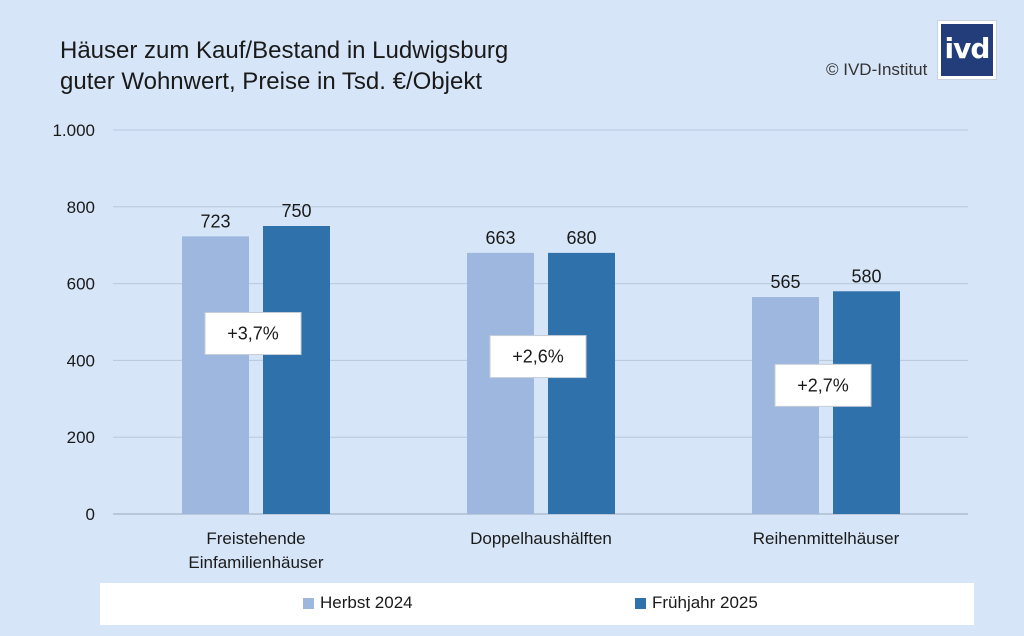  I want to click on data-label: 580, so click(866, 276).